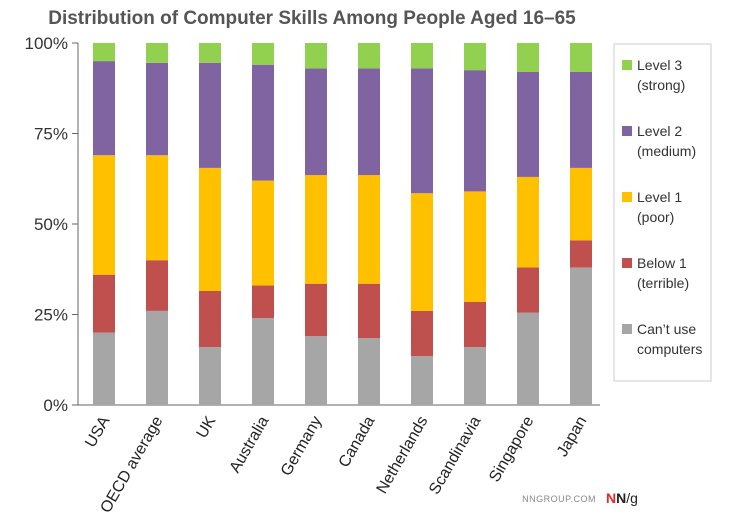 The height and width of the screenshot is (515, 729). What do you see at coordinates (666, 151) in the screenshot?
I see `legend-label: (medium)` at bounding box center [666, 151].